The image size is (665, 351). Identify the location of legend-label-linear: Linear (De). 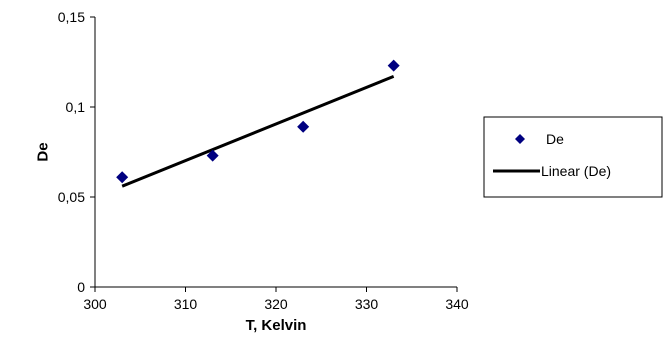
(576, 171).